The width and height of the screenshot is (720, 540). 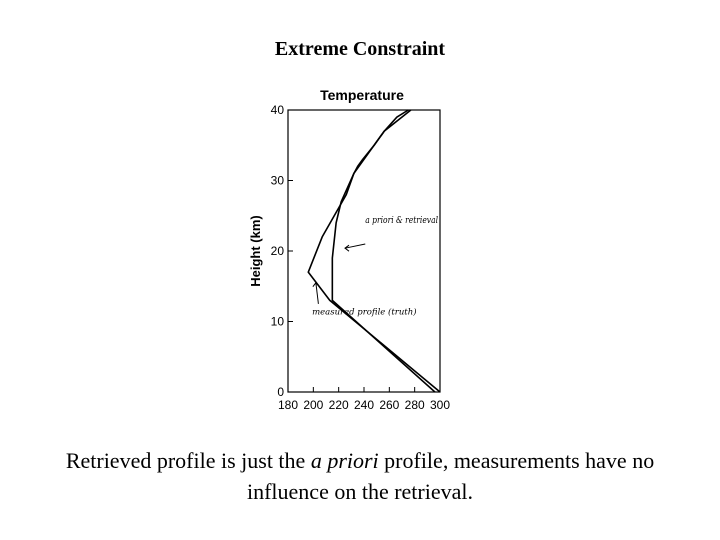 What do you see at coordinates (188, 460) in the screenshot?
I see `caption-text-start: Retrieved profile is just the` at bounding box center [188, 460].